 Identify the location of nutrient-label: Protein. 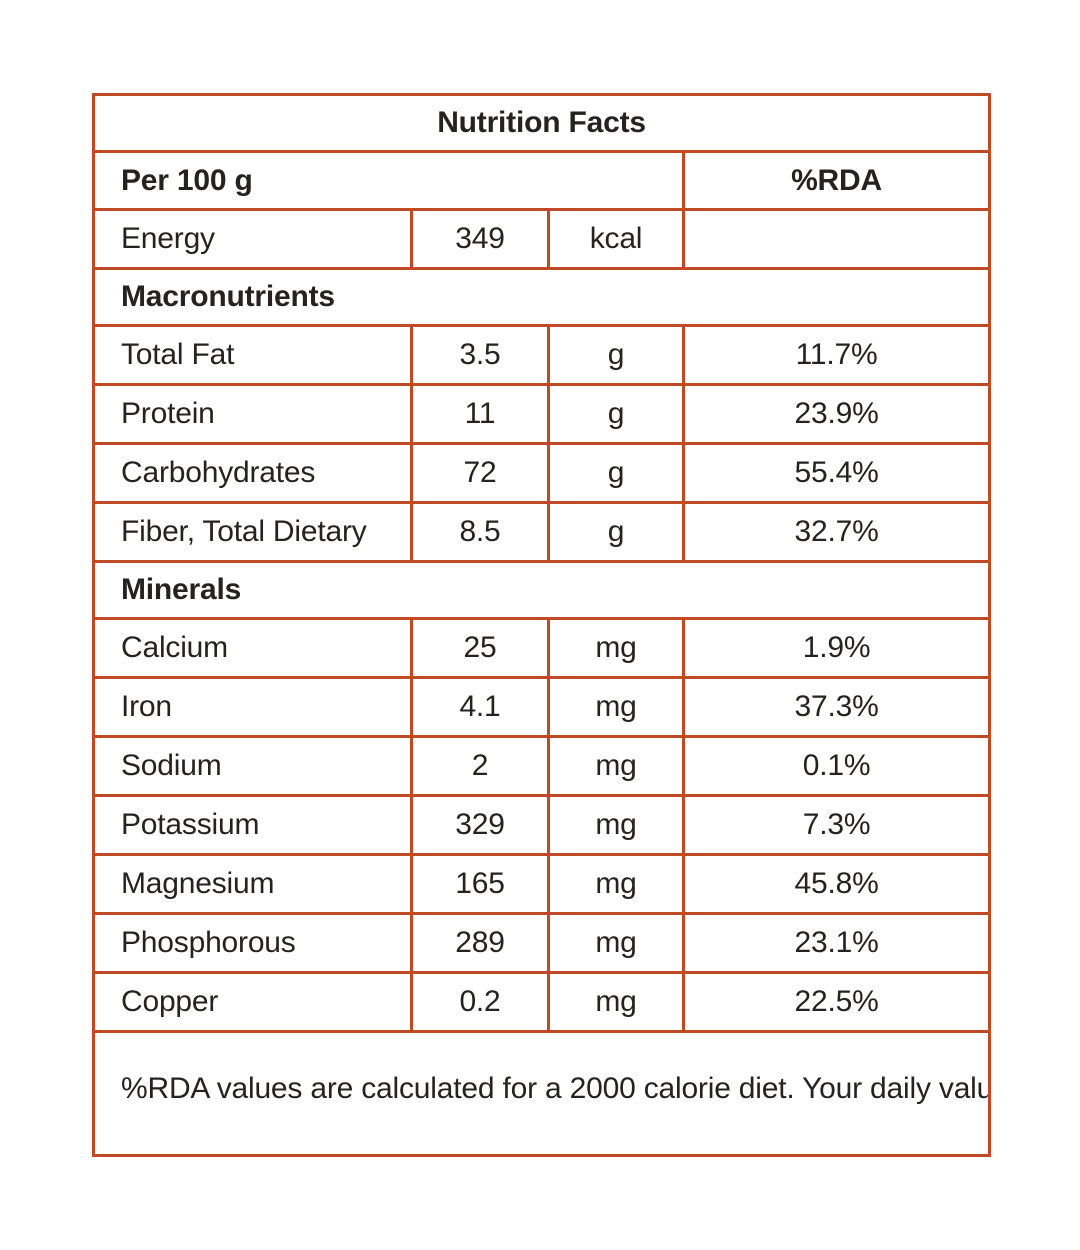
(252, 414).